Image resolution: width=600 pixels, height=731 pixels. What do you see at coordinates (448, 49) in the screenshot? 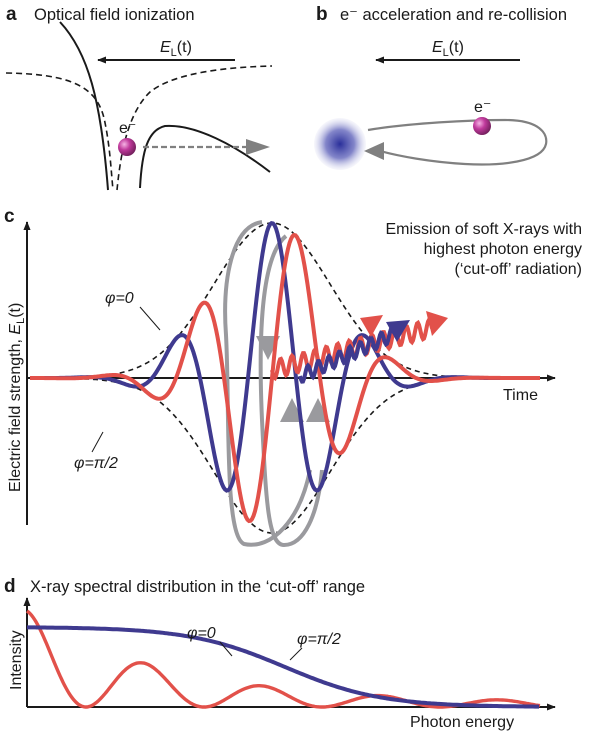
I see `field-label-b: EL(t)` at bounding box center [448, 49].